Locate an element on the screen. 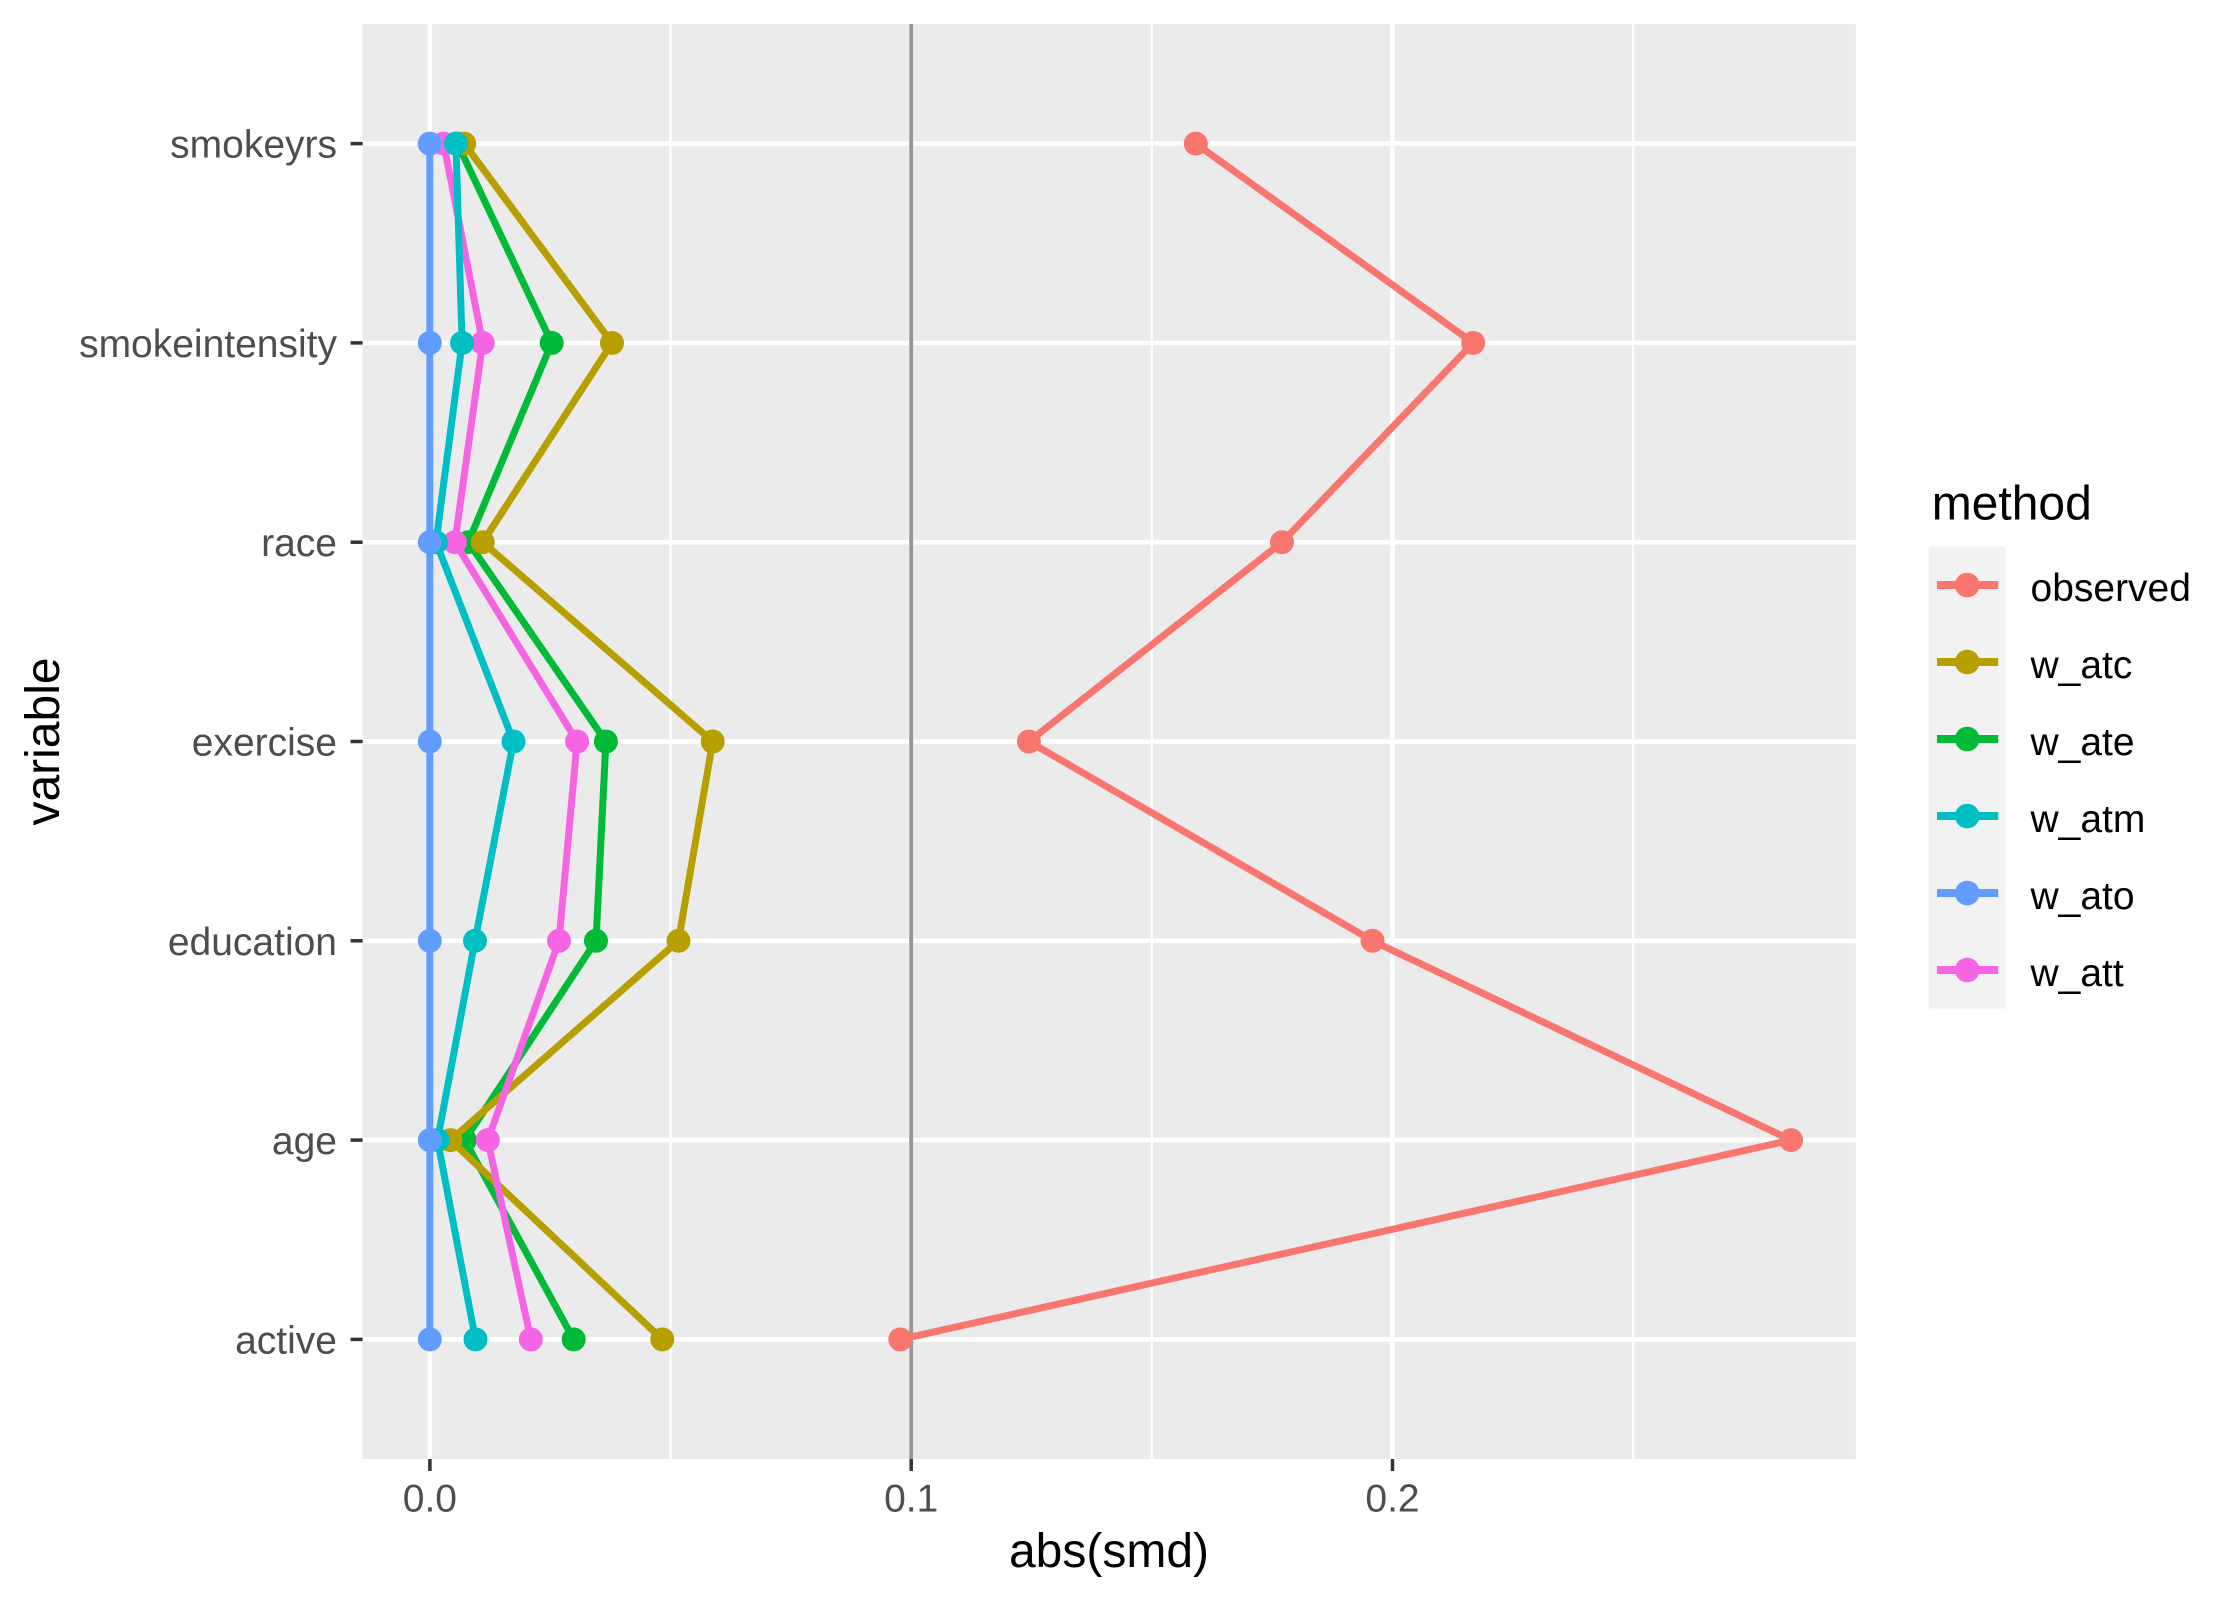  svg-text: smokeyrs is located at coordinates (253, 145).